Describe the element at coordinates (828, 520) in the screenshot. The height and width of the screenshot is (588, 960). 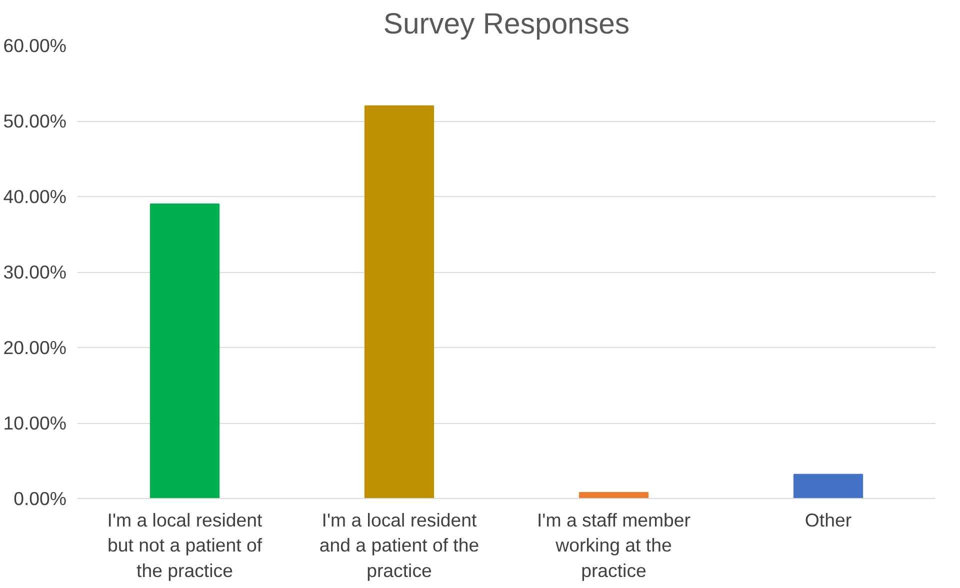
I see `x-tick-label: Other` at that location.